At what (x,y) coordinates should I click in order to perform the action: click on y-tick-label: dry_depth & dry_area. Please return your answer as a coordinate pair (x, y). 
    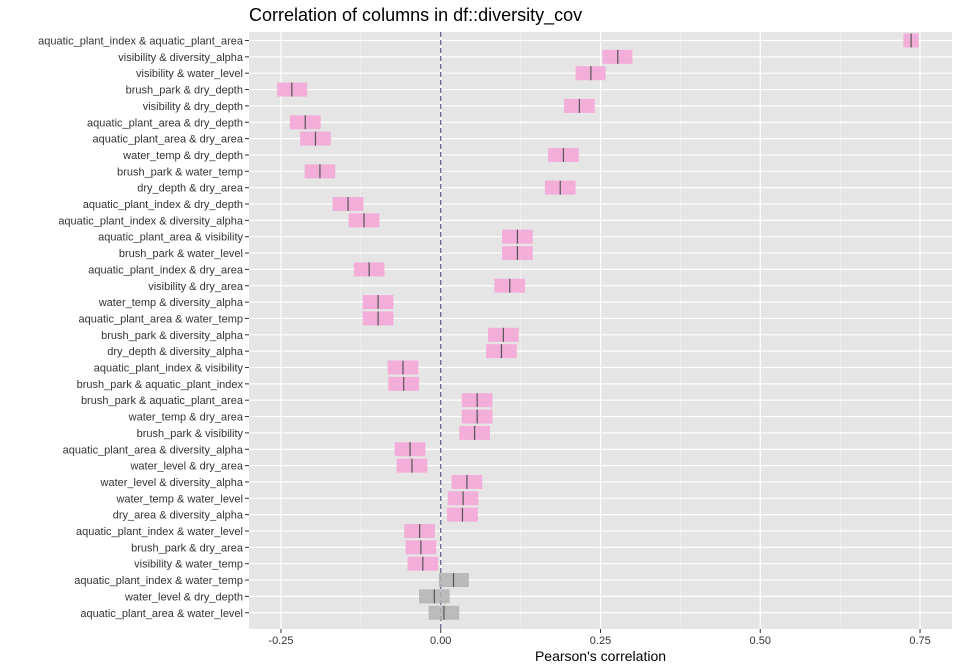
    Looking at the image, I should click on (190, 189).